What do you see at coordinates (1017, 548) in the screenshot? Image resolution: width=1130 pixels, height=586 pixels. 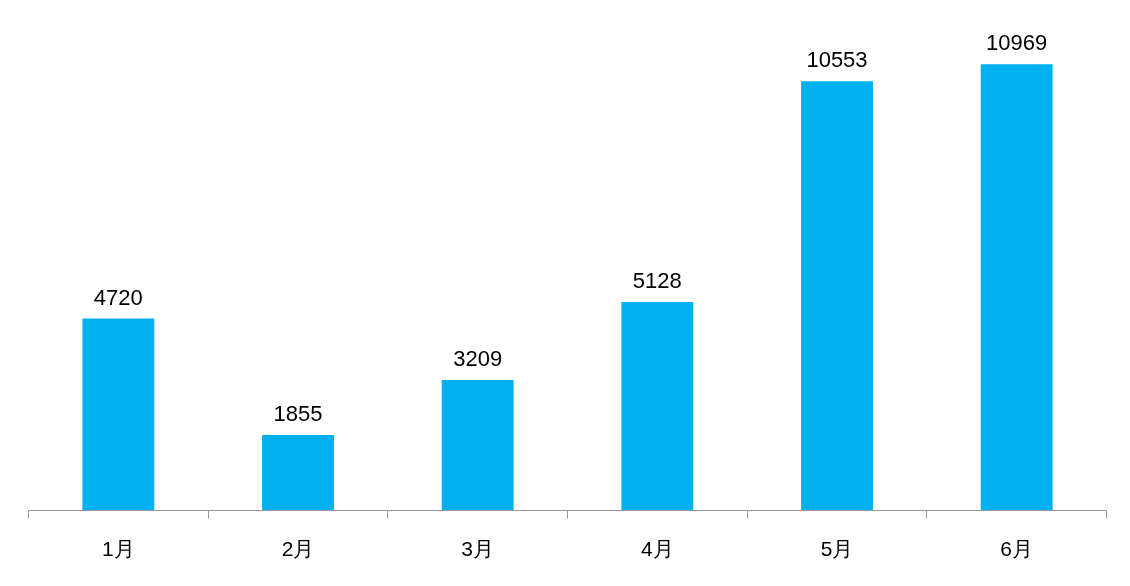 I see `x-tick-label: 6月` at bounding box center [1017, 548].